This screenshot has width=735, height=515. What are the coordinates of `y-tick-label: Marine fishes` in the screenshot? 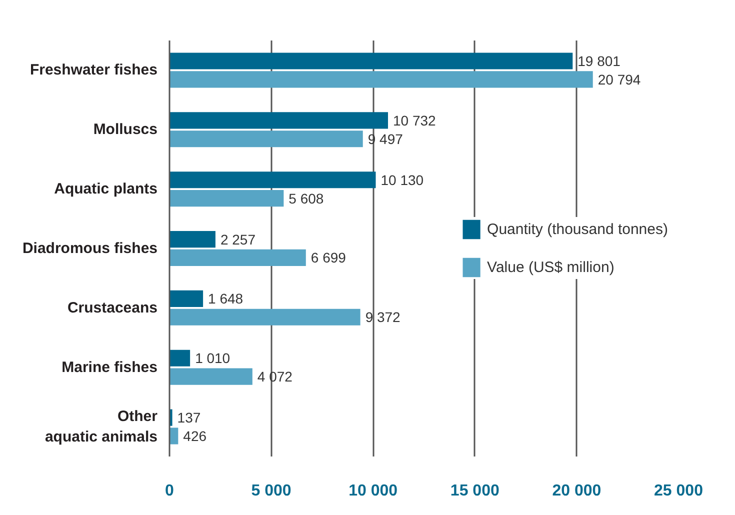 It's located at (110, 367).